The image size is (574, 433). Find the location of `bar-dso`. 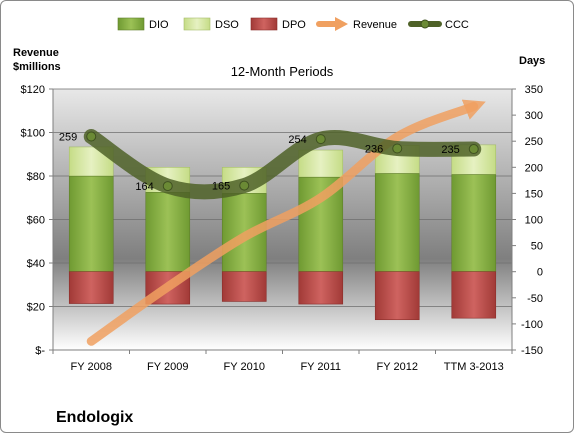

bar-dso is located at coordinates (321, 163).